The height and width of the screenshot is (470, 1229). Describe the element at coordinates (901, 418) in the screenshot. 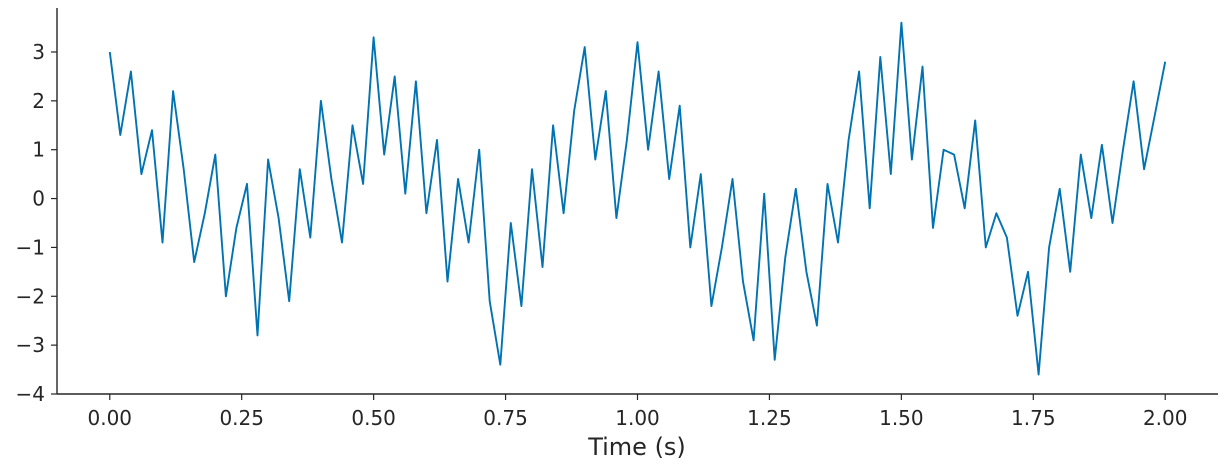

I see `x-tick-label: 1.50` at that location.